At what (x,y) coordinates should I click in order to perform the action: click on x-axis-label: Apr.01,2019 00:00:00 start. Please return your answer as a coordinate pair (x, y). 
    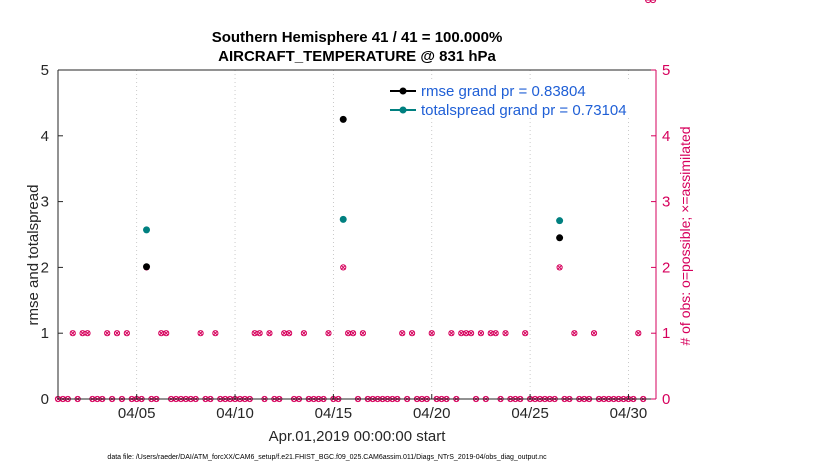
    Looking at the image, I should click on (358, 436).